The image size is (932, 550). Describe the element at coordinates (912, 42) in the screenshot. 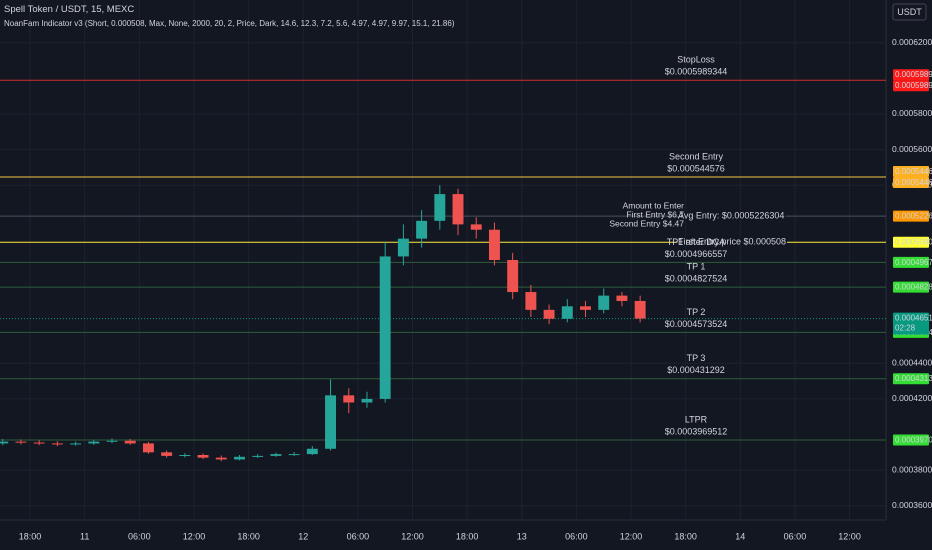

I see `y-tick-label: 0.0006200` at that location.